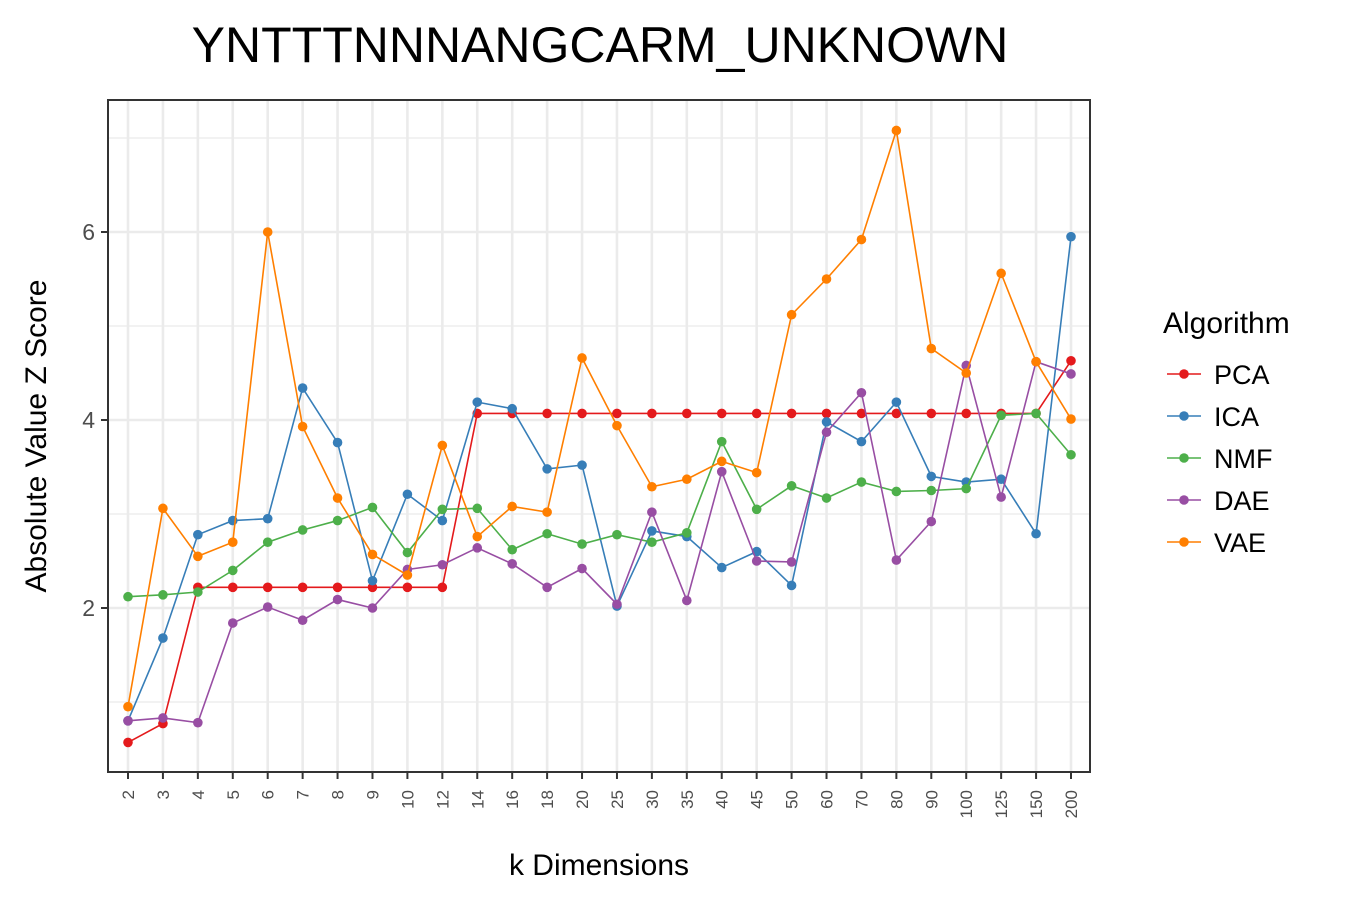 The height and width of the screenshot is (905, 1350). What do you see at coordinates (233, 794) in the screenshot?
I see `x-tick-label: 5` at bounding box center [233, 794].